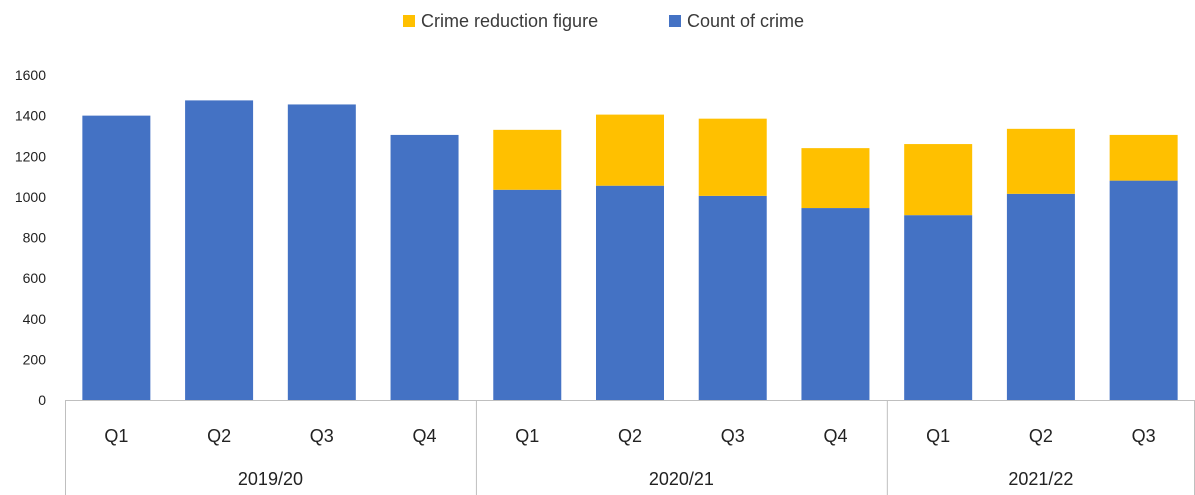  What do you see at coordinates (270, 479) in the screenshot?
I see `group-label: 2019/20` at bounding box center [270, 479].